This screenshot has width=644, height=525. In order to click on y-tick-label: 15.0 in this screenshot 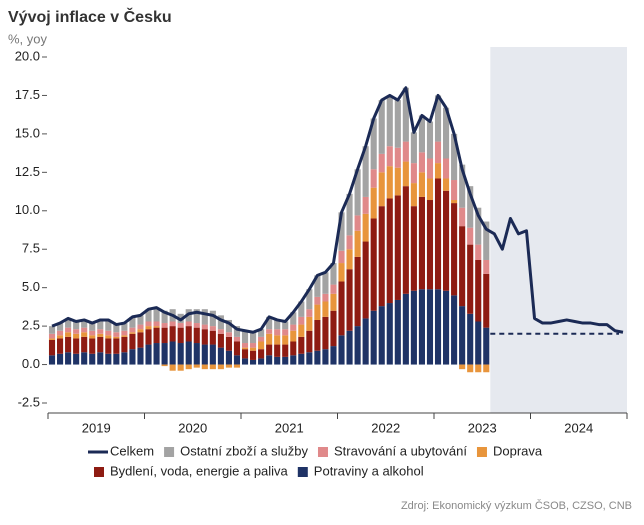, I will do `click(27, 132)`.